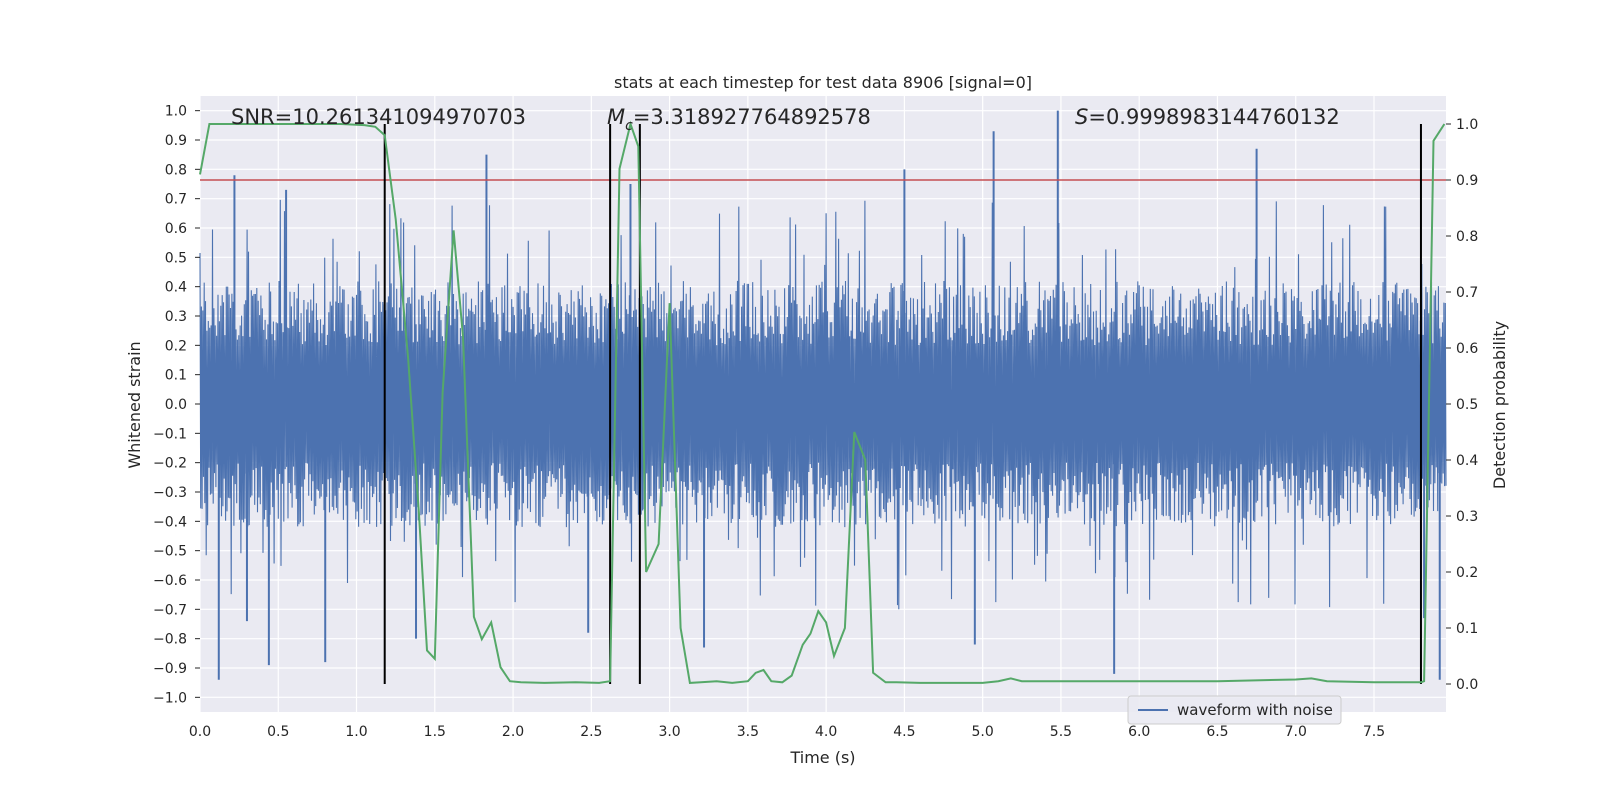 This screenshot has height=804, width=1600. What do you see at coordinates (134, 404) in the screenshot?
I see `left-axis-label: Whitened strain` at bounding box center [134, 404].